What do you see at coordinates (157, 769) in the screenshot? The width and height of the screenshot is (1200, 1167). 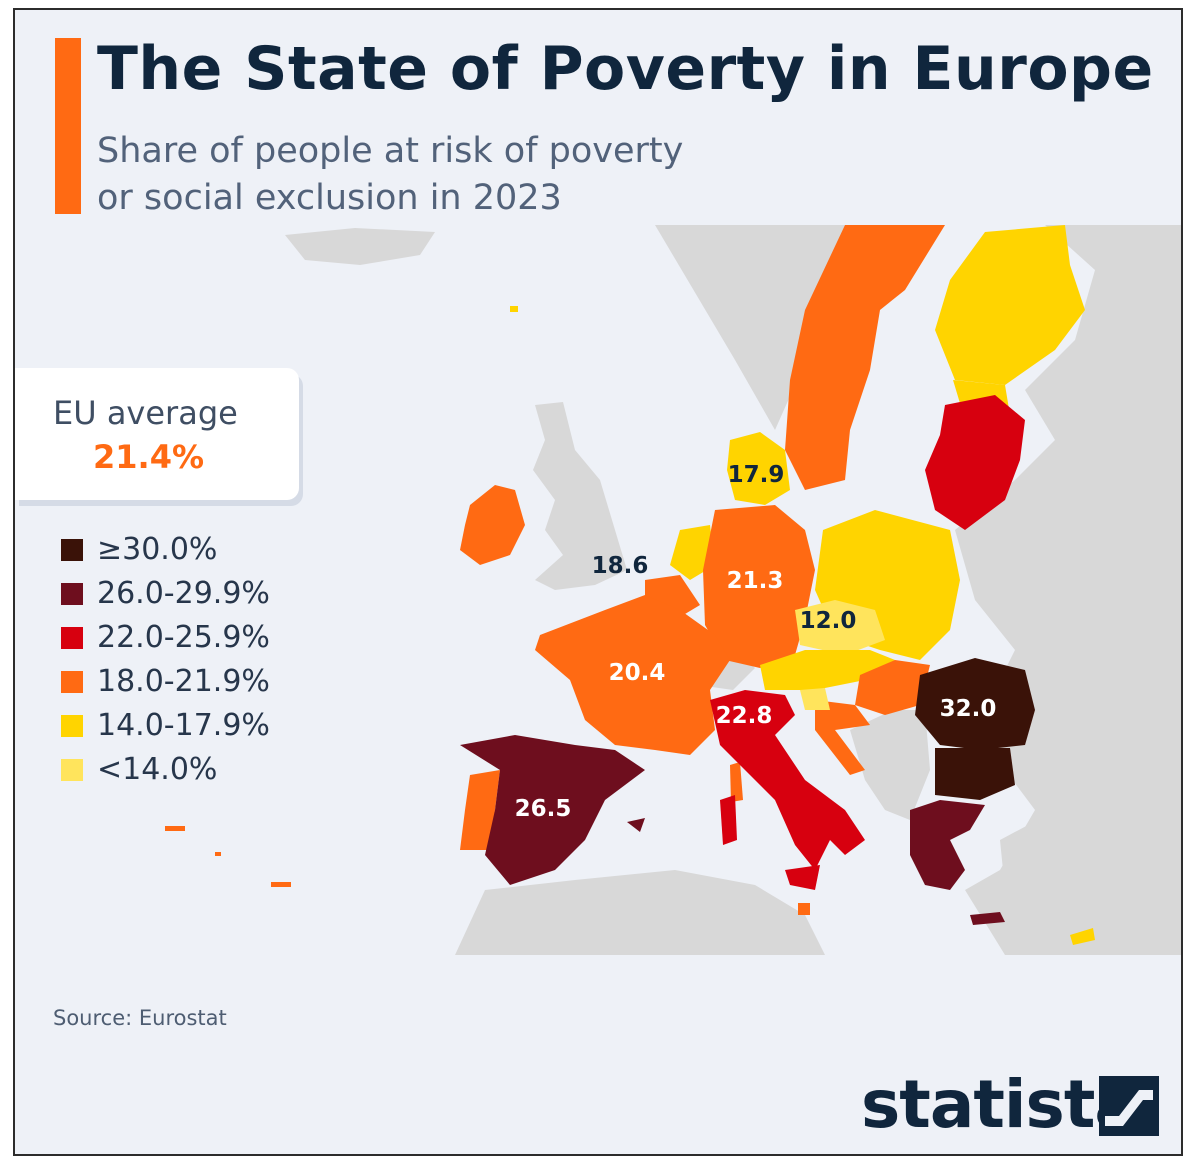 I see `legend-label: <14.0%` at bounding box center [157, 769].